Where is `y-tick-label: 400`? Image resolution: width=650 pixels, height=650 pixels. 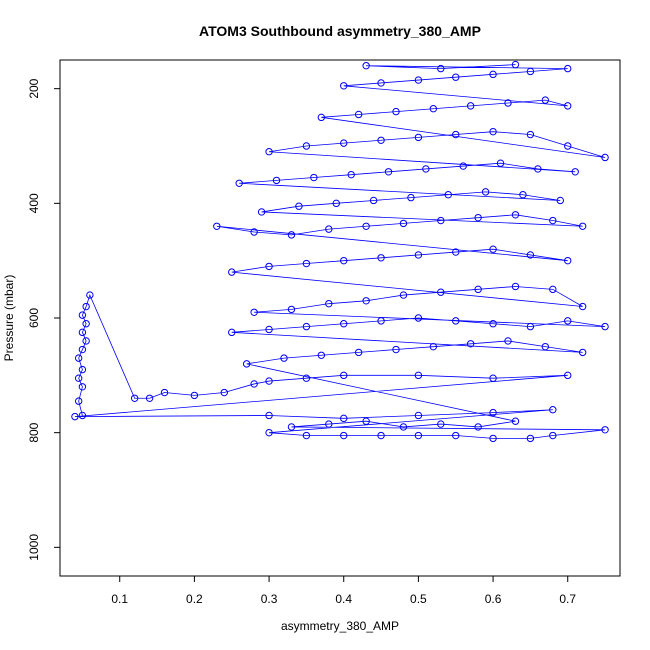
y-tick-label: 400 is located at coordinates (34, 203).